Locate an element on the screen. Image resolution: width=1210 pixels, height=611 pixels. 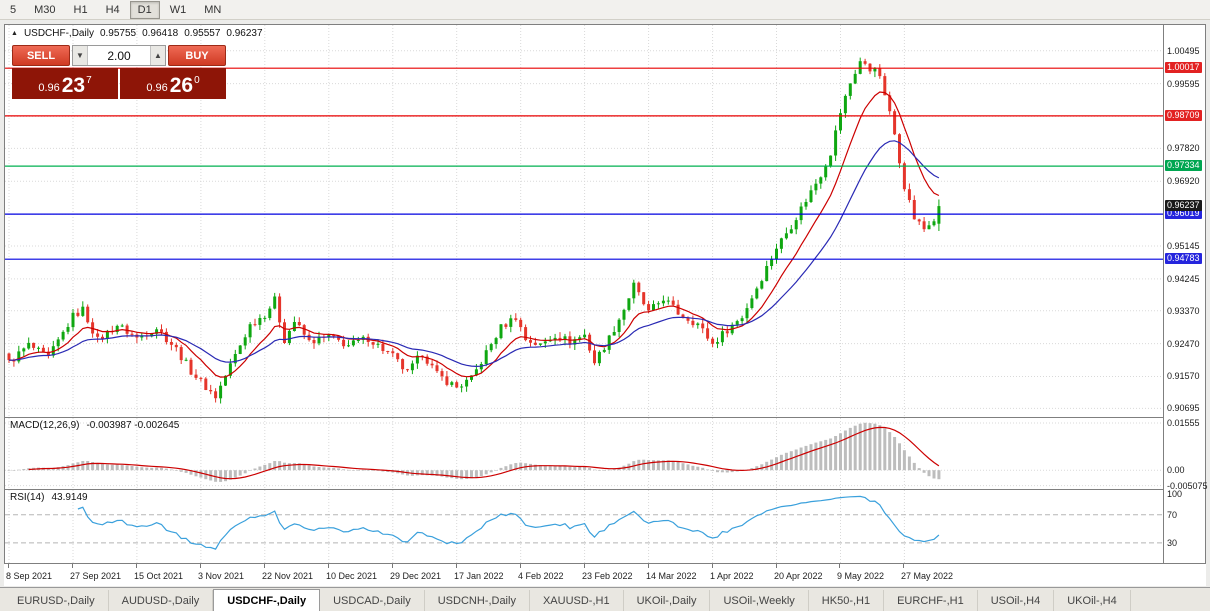
date-label: 14 Mar 2022 is located at coordinates (671, 576).